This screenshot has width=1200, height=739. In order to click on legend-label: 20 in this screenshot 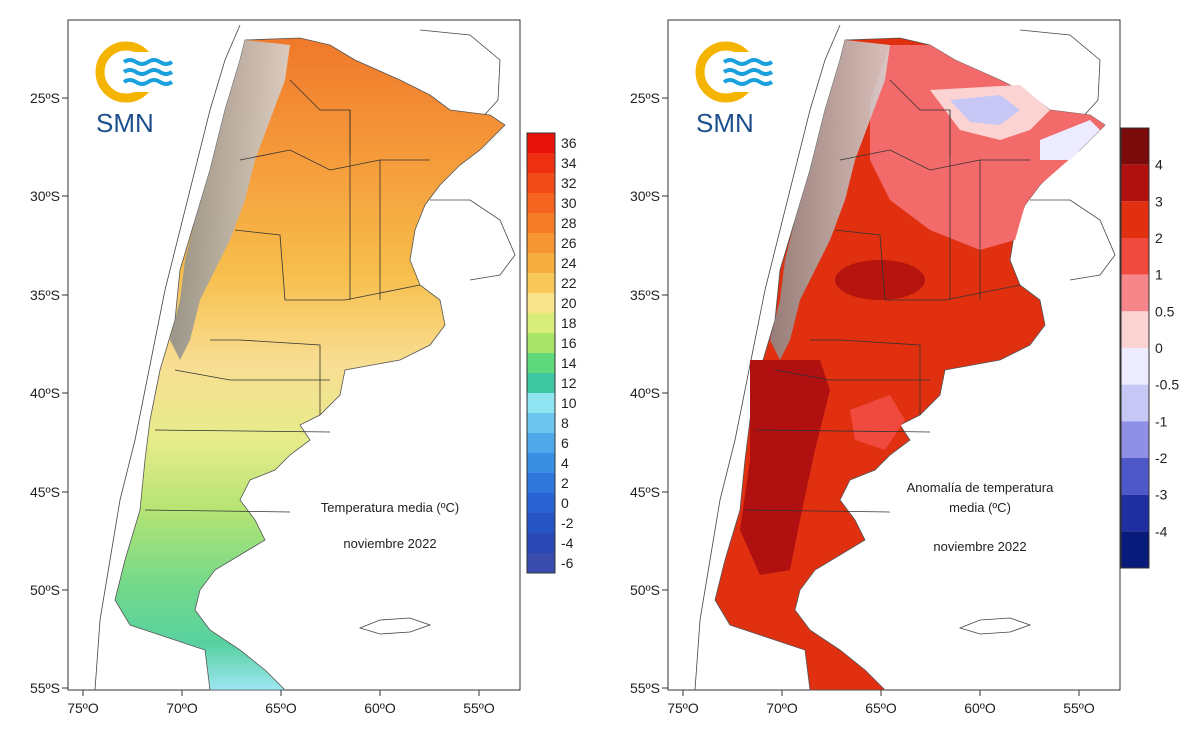, I will do `click(569, 303)`.